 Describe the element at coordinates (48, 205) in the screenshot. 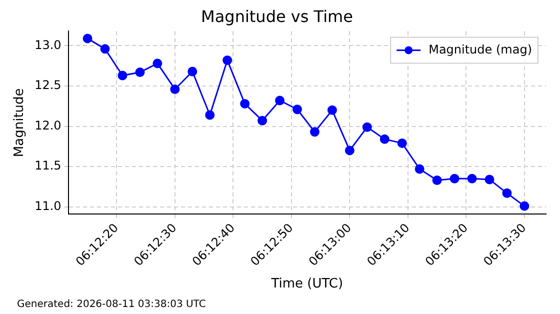

I see `y-tick-label: 11.0` at that location.